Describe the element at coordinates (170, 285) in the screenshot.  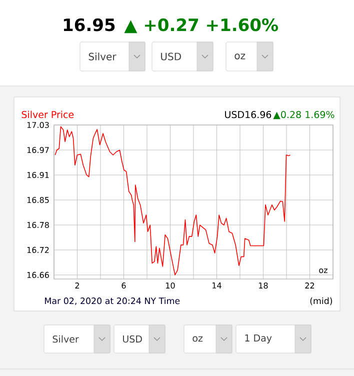
I see `x-tick-label: 10` at that location.